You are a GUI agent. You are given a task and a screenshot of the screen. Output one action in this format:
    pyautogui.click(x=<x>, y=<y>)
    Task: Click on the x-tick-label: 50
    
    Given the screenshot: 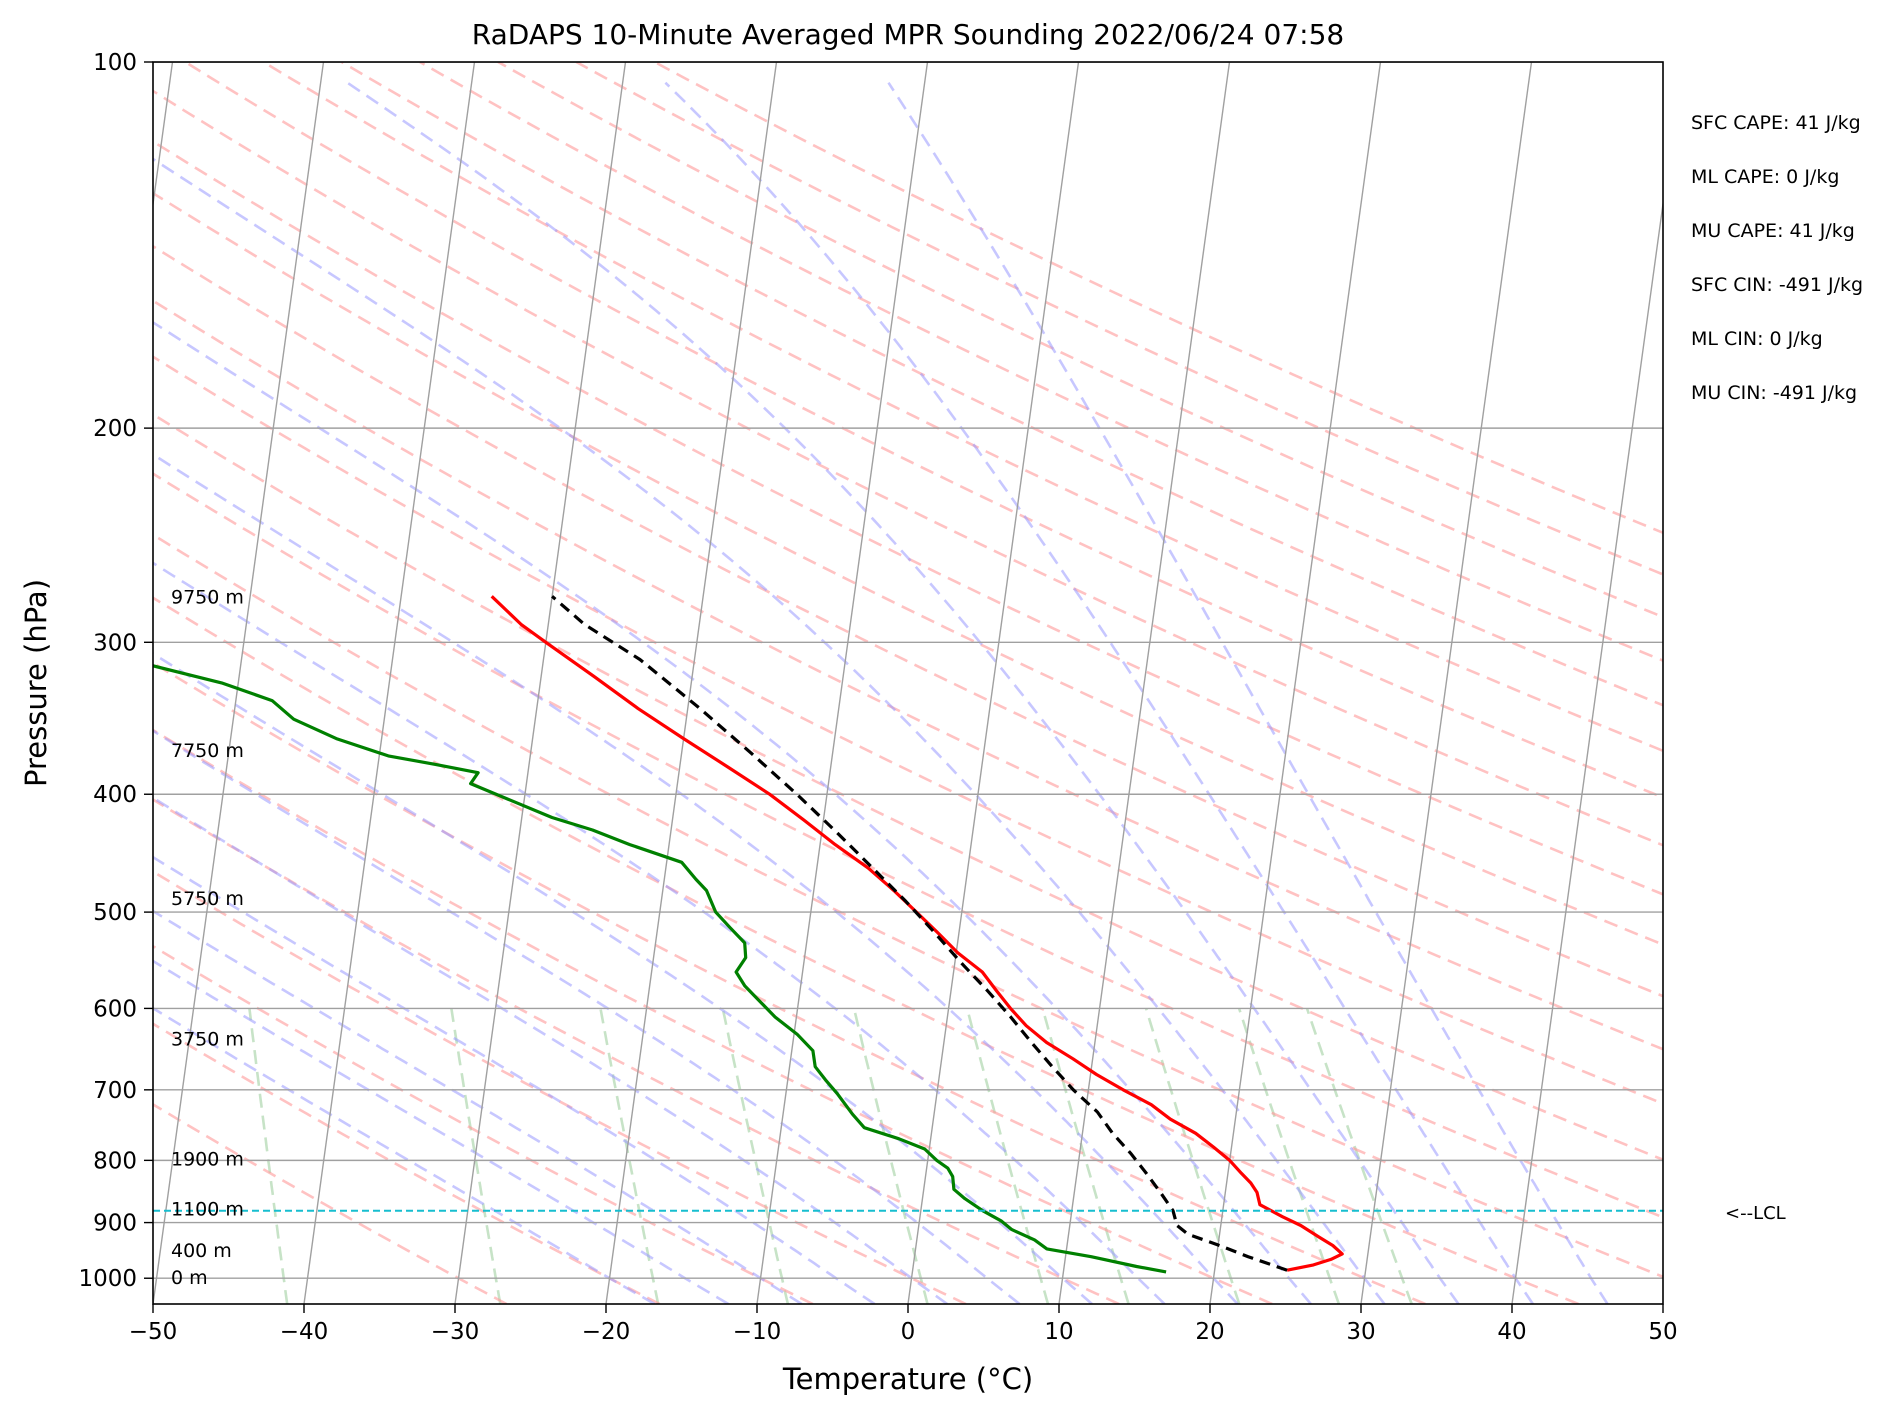 What is the action you would take?
    pyautogui.click(x=1662, y=1332)
    